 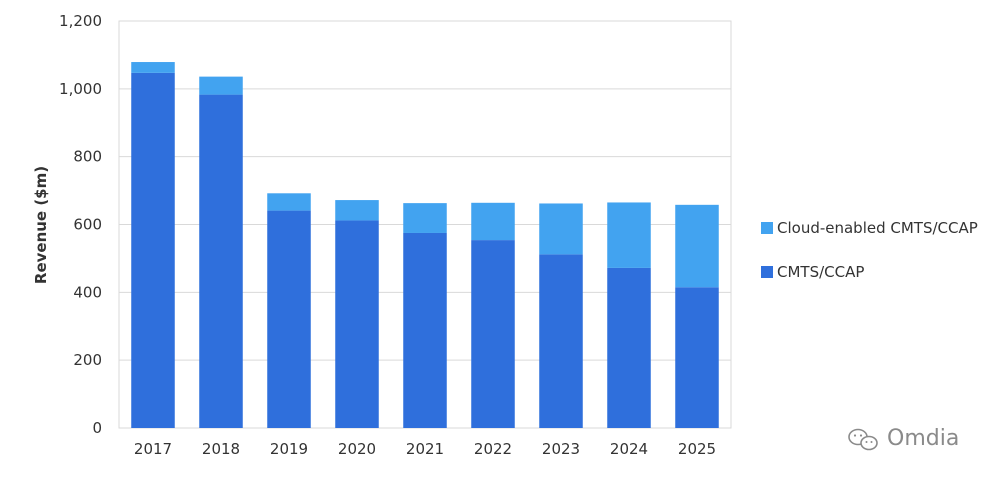 What do you see at coordinates (923, 438) in the screenshot?
I see `watermark-text: Omdia` at bounding box center [923, 438].